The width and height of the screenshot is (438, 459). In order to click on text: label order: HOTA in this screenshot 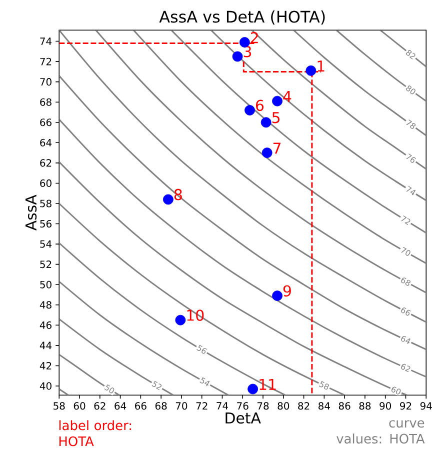, I will do `click(95, 433)`.